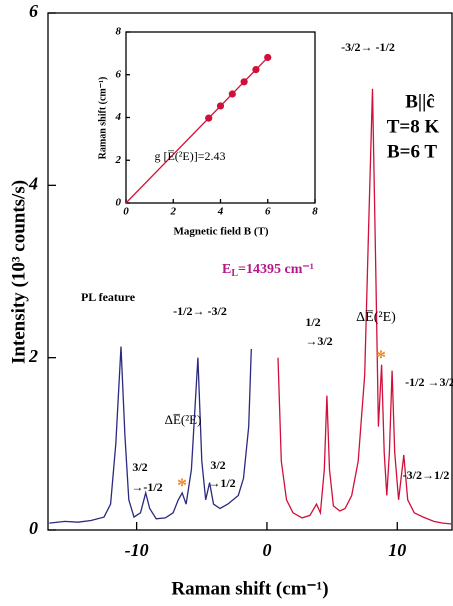 Image resolution: width=453 pixels, height=606 pixels. I want to click on annotation: -1/2→ -3/2, so click(200, 311).